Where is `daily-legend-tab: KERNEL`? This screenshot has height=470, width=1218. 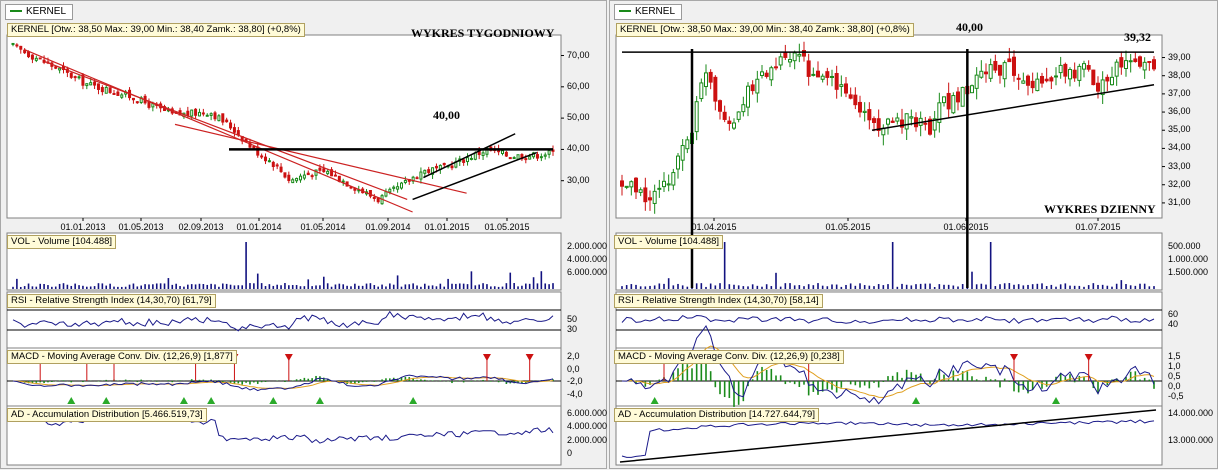
daily-legend-tab: KERNEL is located at coordinates (648, 12).